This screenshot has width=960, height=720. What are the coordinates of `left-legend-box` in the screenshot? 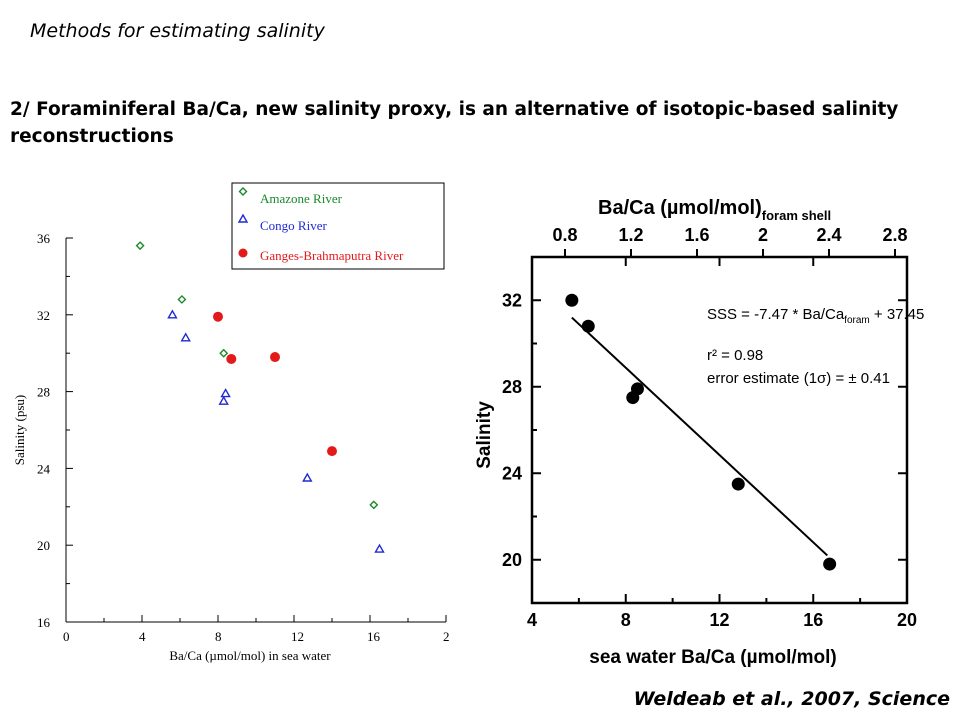 It's located at (338, 226).